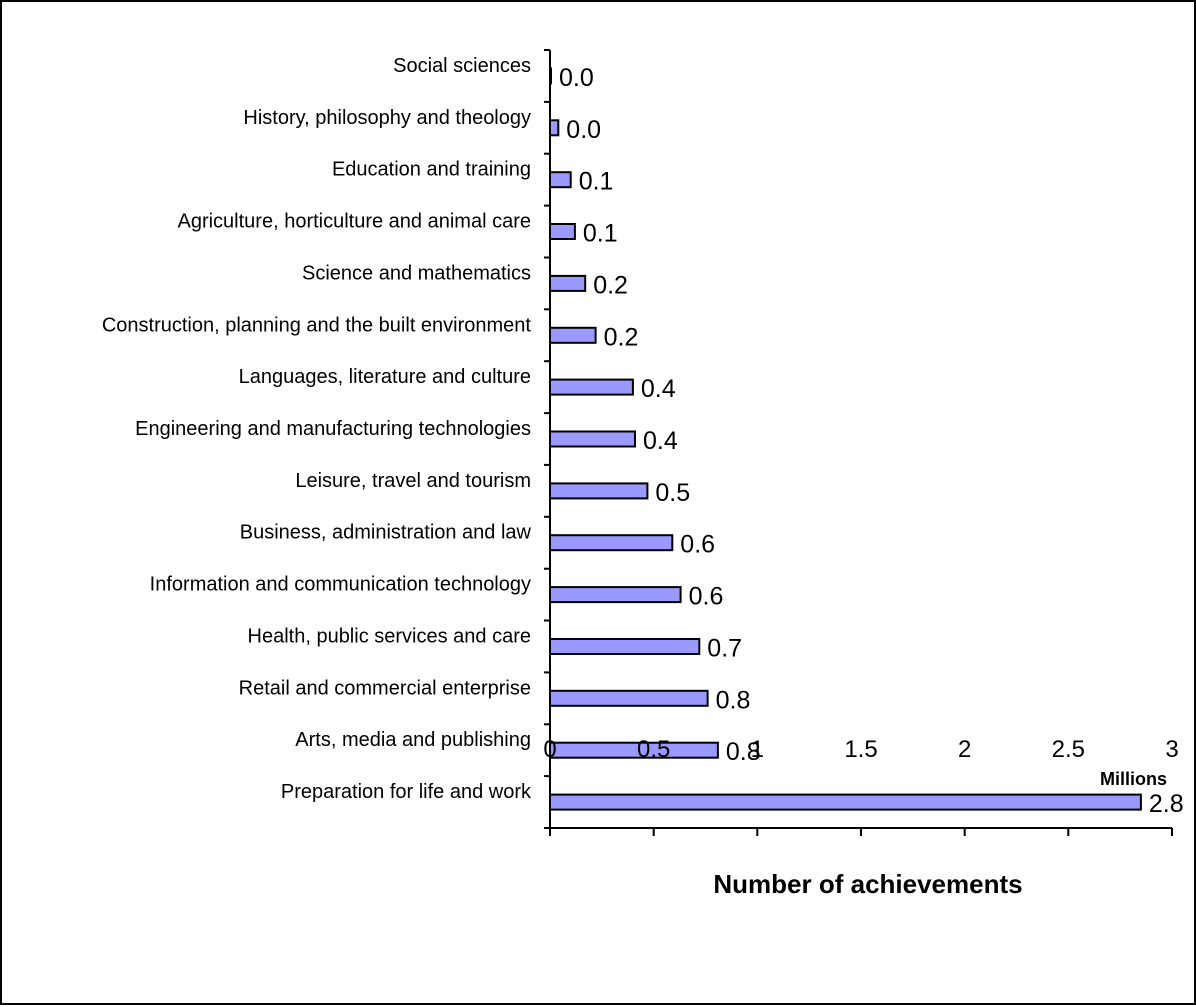  I want to click on x-tick-label-6: 3, so click(1171, 749).